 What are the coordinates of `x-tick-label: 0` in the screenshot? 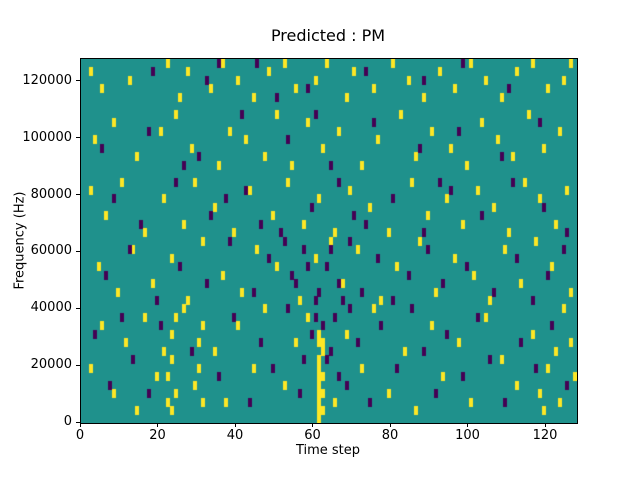 It's located at (80, 435).